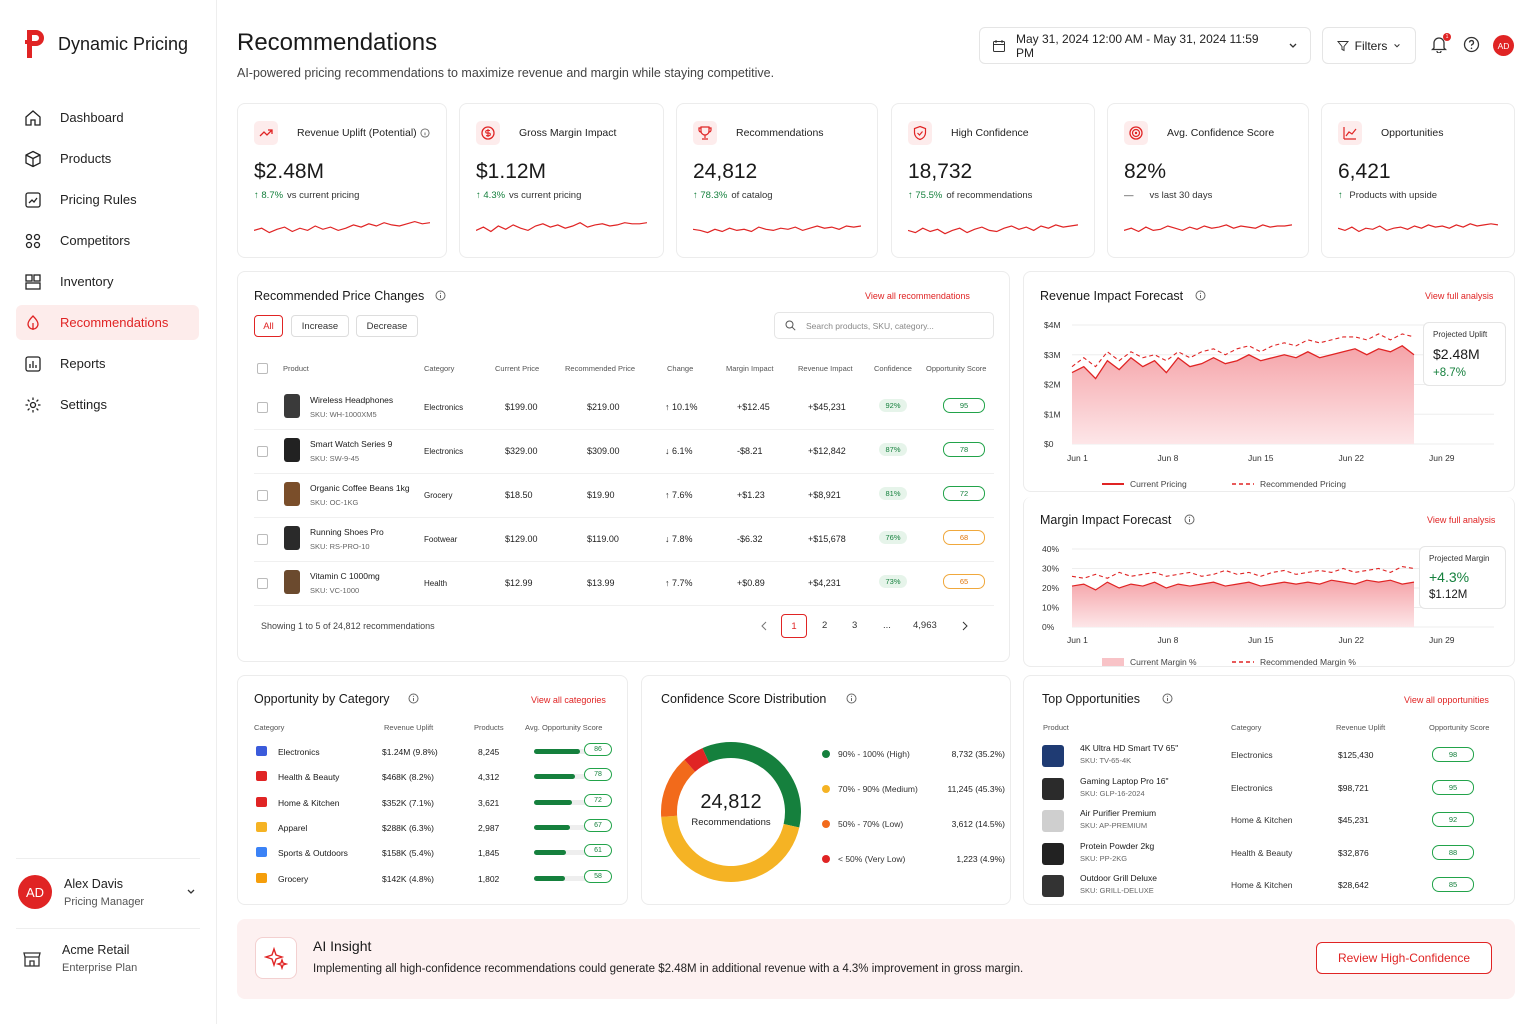 Image resolution: width=1536 pixels, height=1024 pixels. I want to click on product-name: Organic Coffee Beans 1kg, so click(360, 488).